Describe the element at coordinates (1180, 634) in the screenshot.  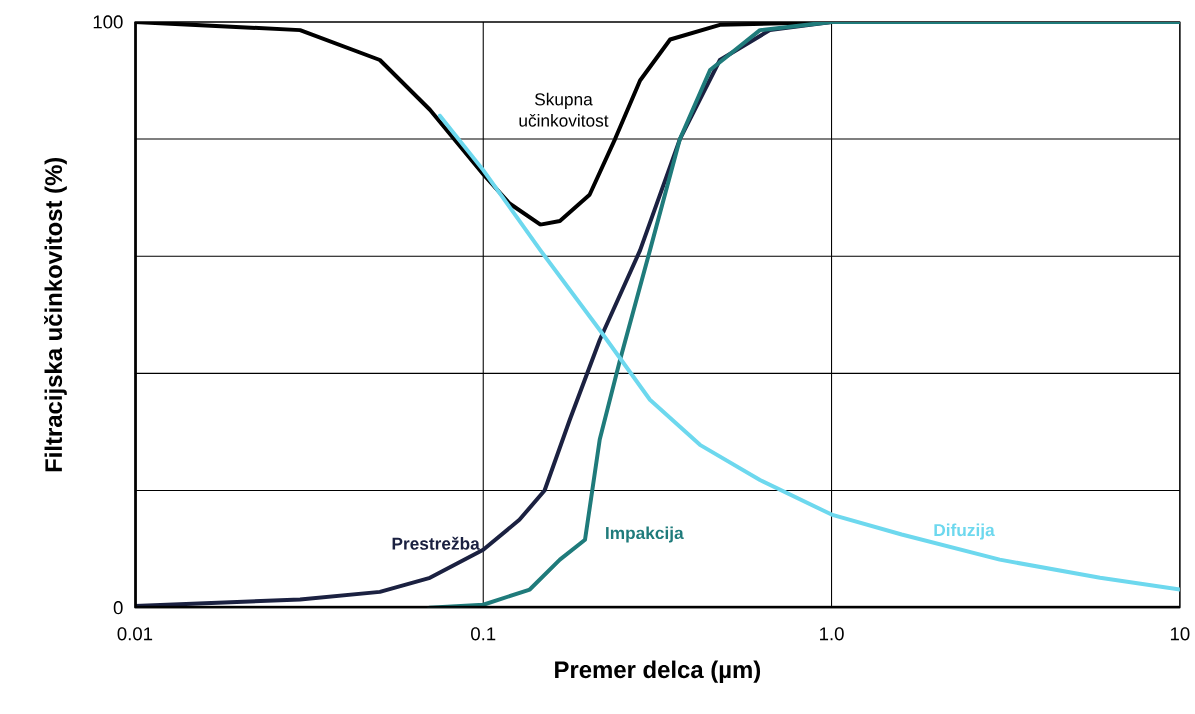
I see `x-tick-label: 10` at that location.